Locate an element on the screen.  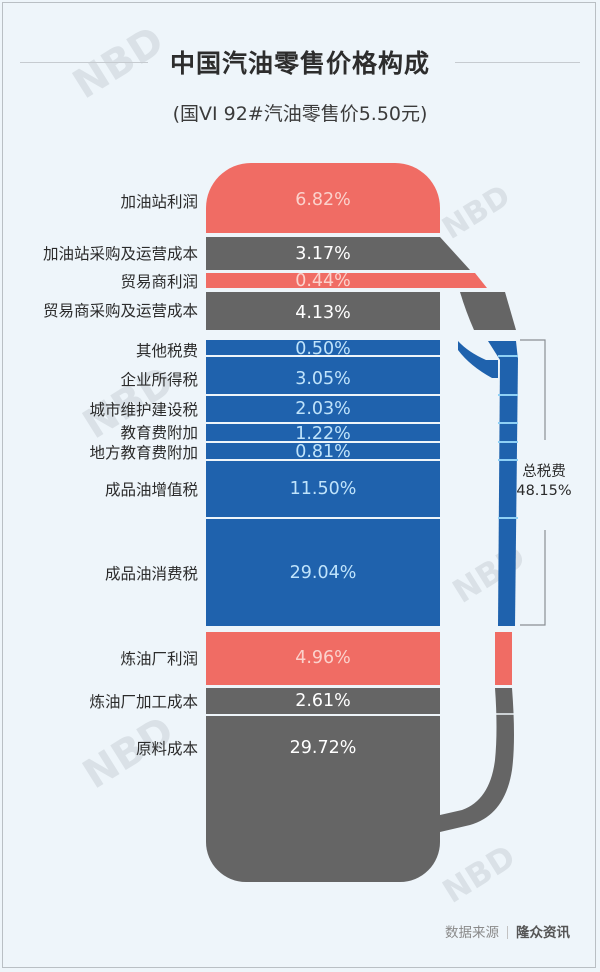
value-station-profit: 6.82% is located at coordinates (323, 200).